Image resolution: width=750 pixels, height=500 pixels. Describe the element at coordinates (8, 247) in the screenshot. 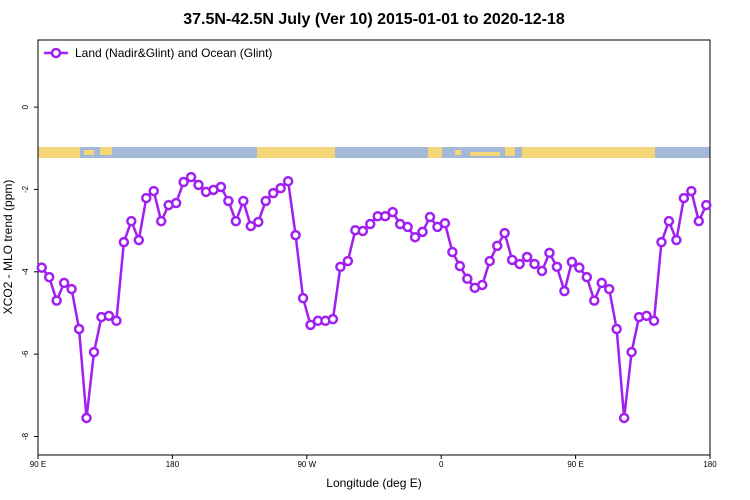

I see `y-axis-label: XCO2 - MLO trend (ppm)` at that location.